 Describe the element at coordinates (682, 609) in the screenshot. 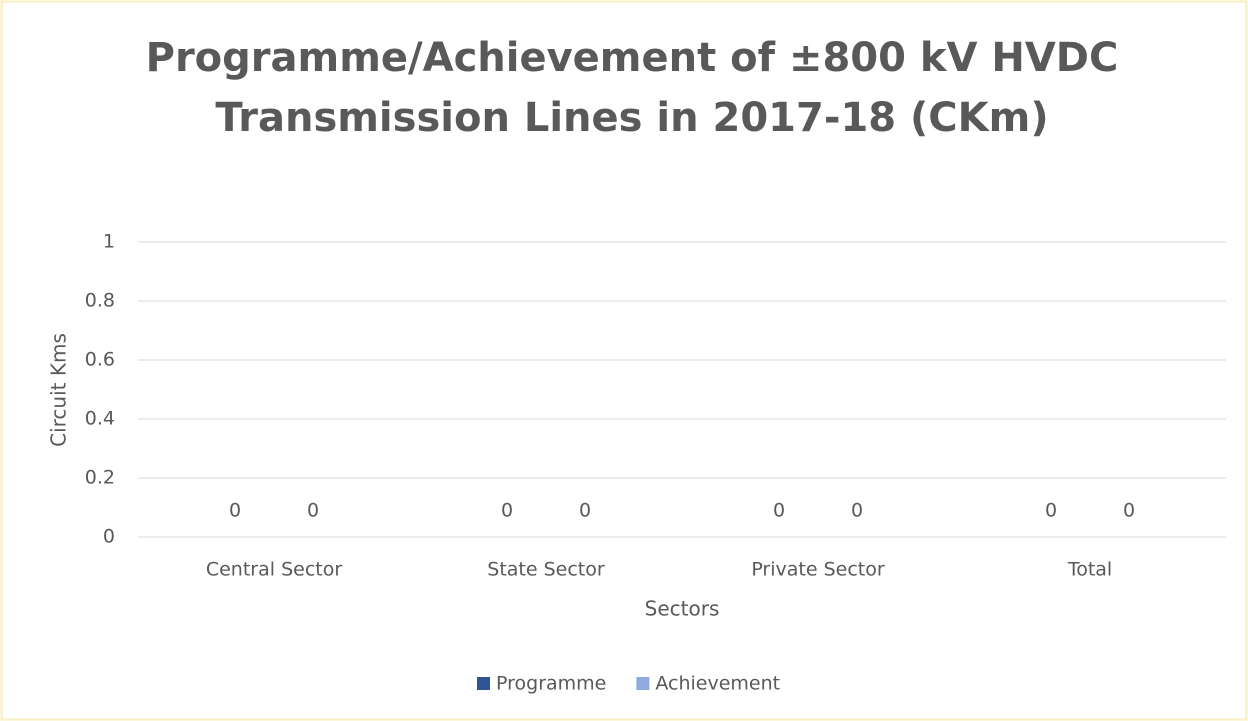

I see `x-axis-label: Sectors` at that location.